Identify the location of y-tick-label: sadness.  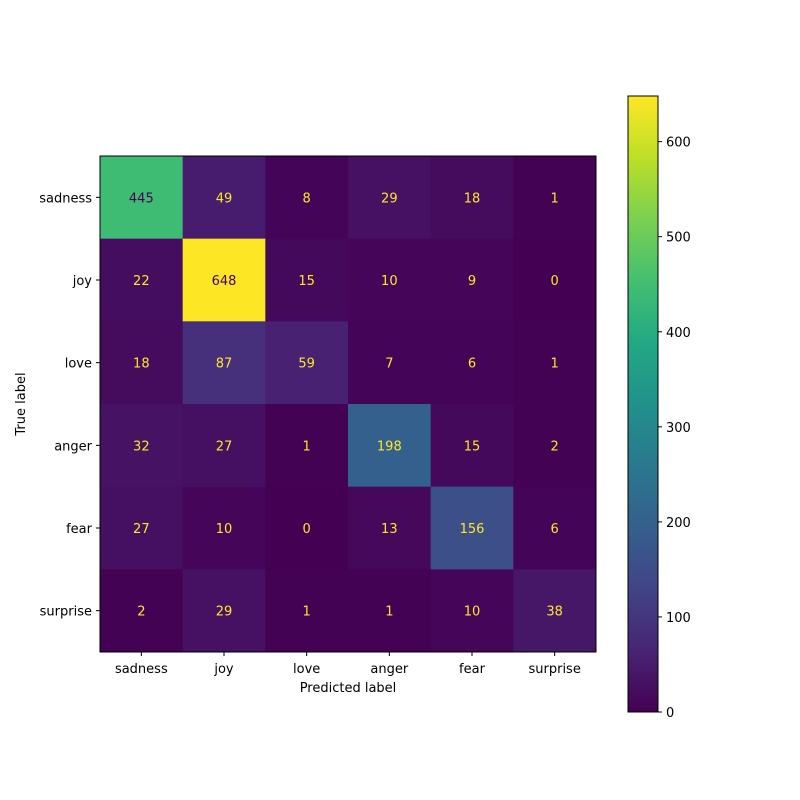
(65, 198).